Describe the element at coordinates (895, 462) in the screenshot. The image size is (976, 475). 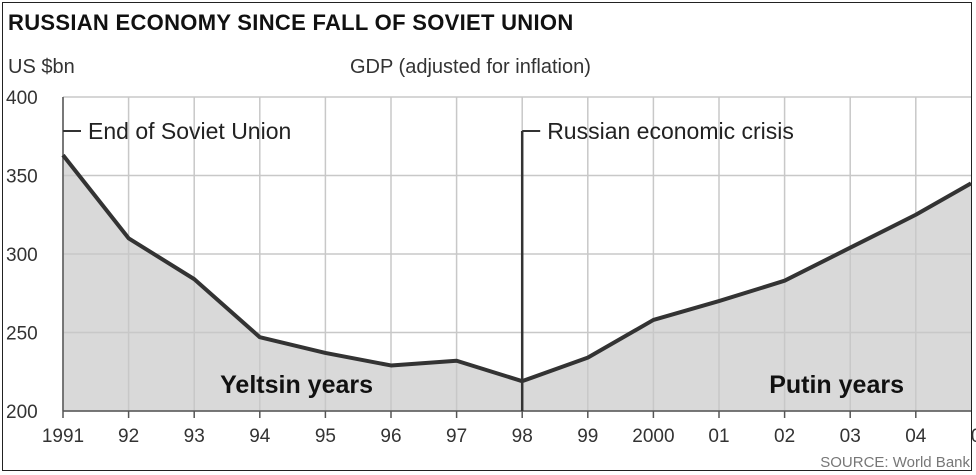
I see `source-note: SOURCE: World Bank` at that location.